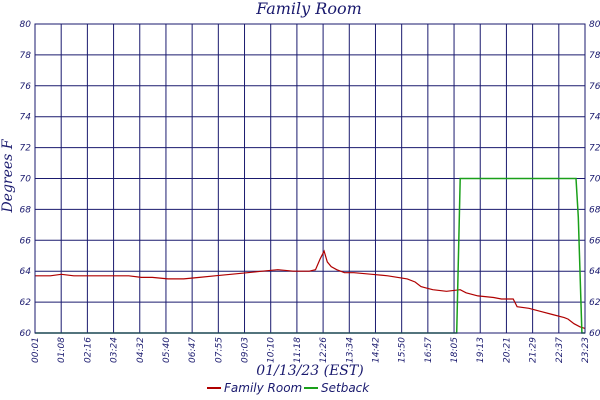 The image size is (600, 400). I want to click on x-tick-label: 05:40, so click(167, 350).